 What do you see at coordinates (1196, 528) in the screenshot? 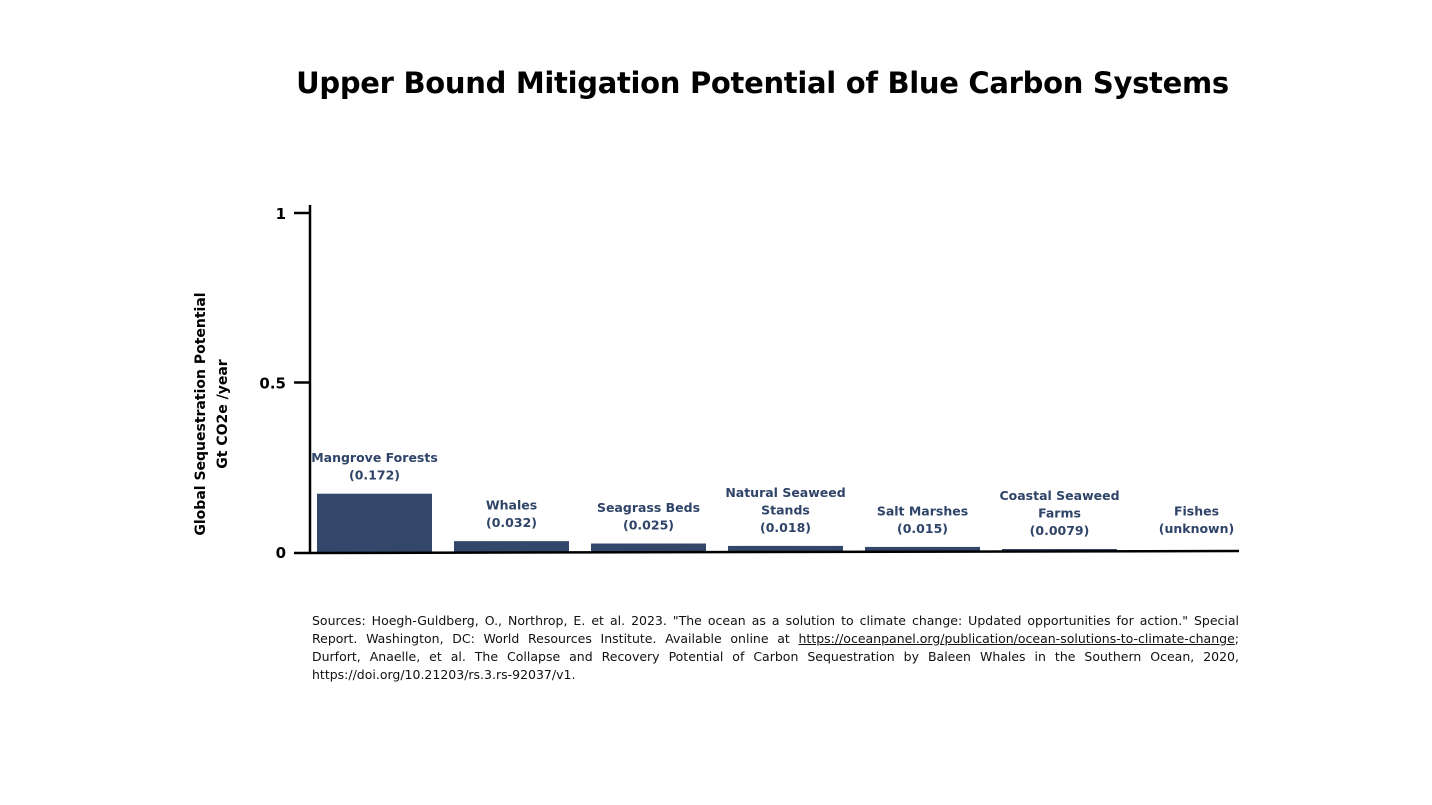
I see `bar-label-line: (unknown)` at bounding box center [1196, 528].